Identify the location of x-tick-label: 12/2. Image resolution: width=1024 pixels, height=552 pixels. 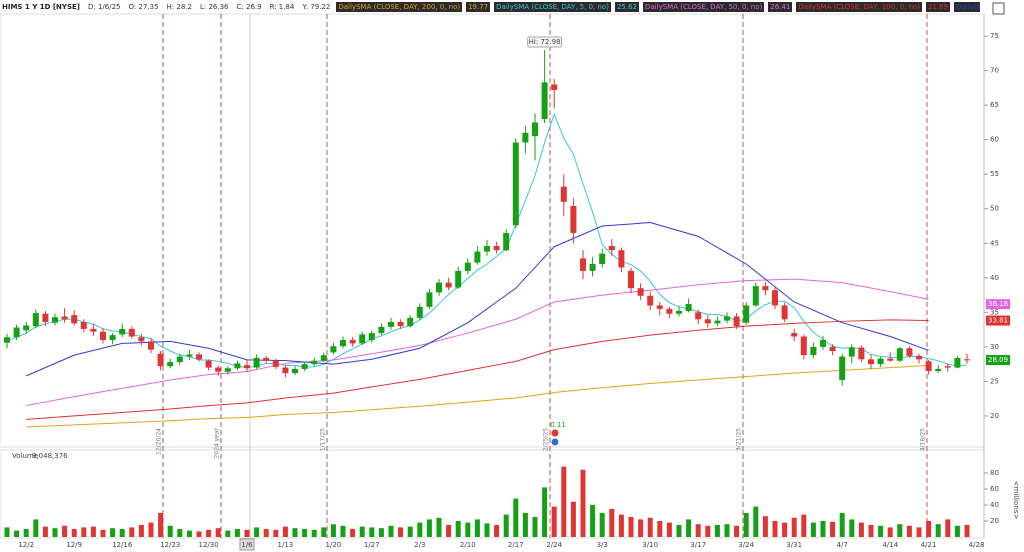
(26, 545).